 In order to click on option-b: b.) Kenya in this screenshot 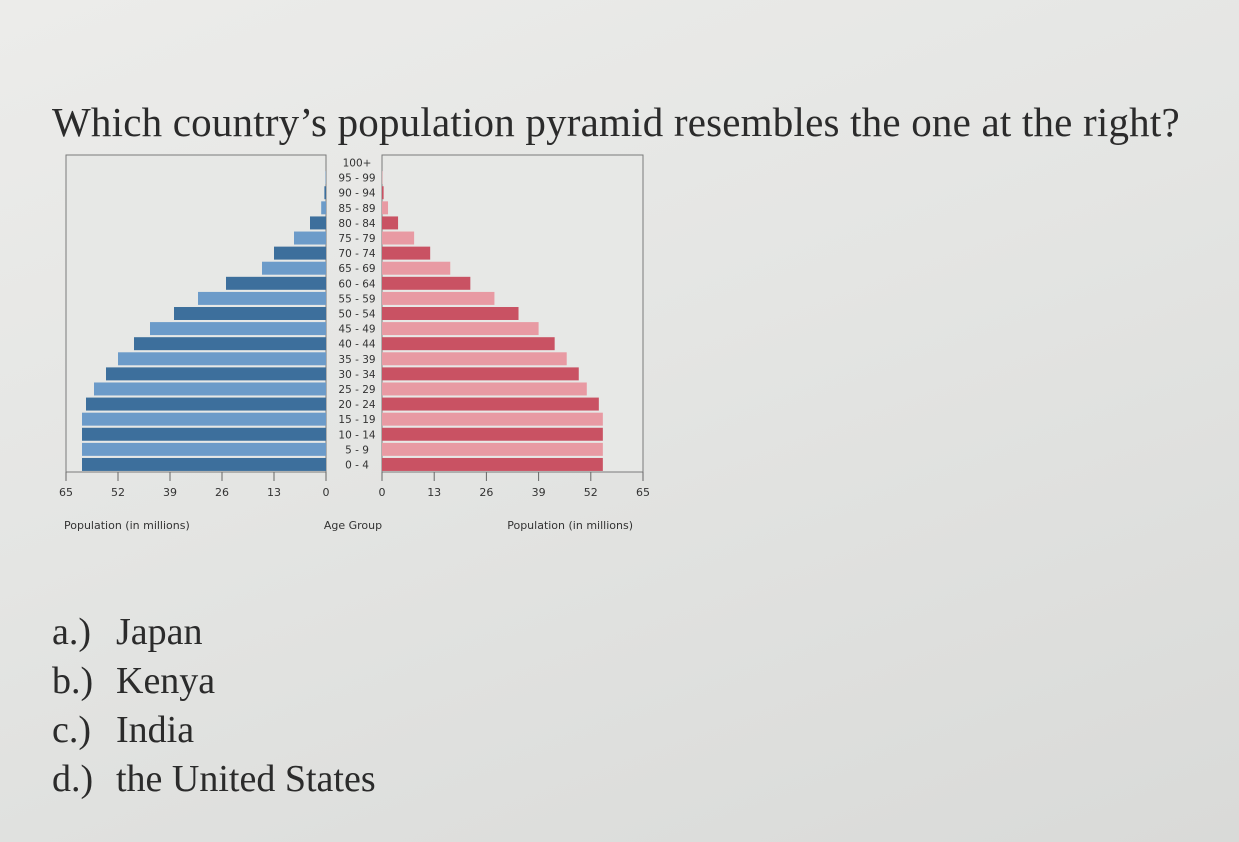, I will do `click(214, 681)`.